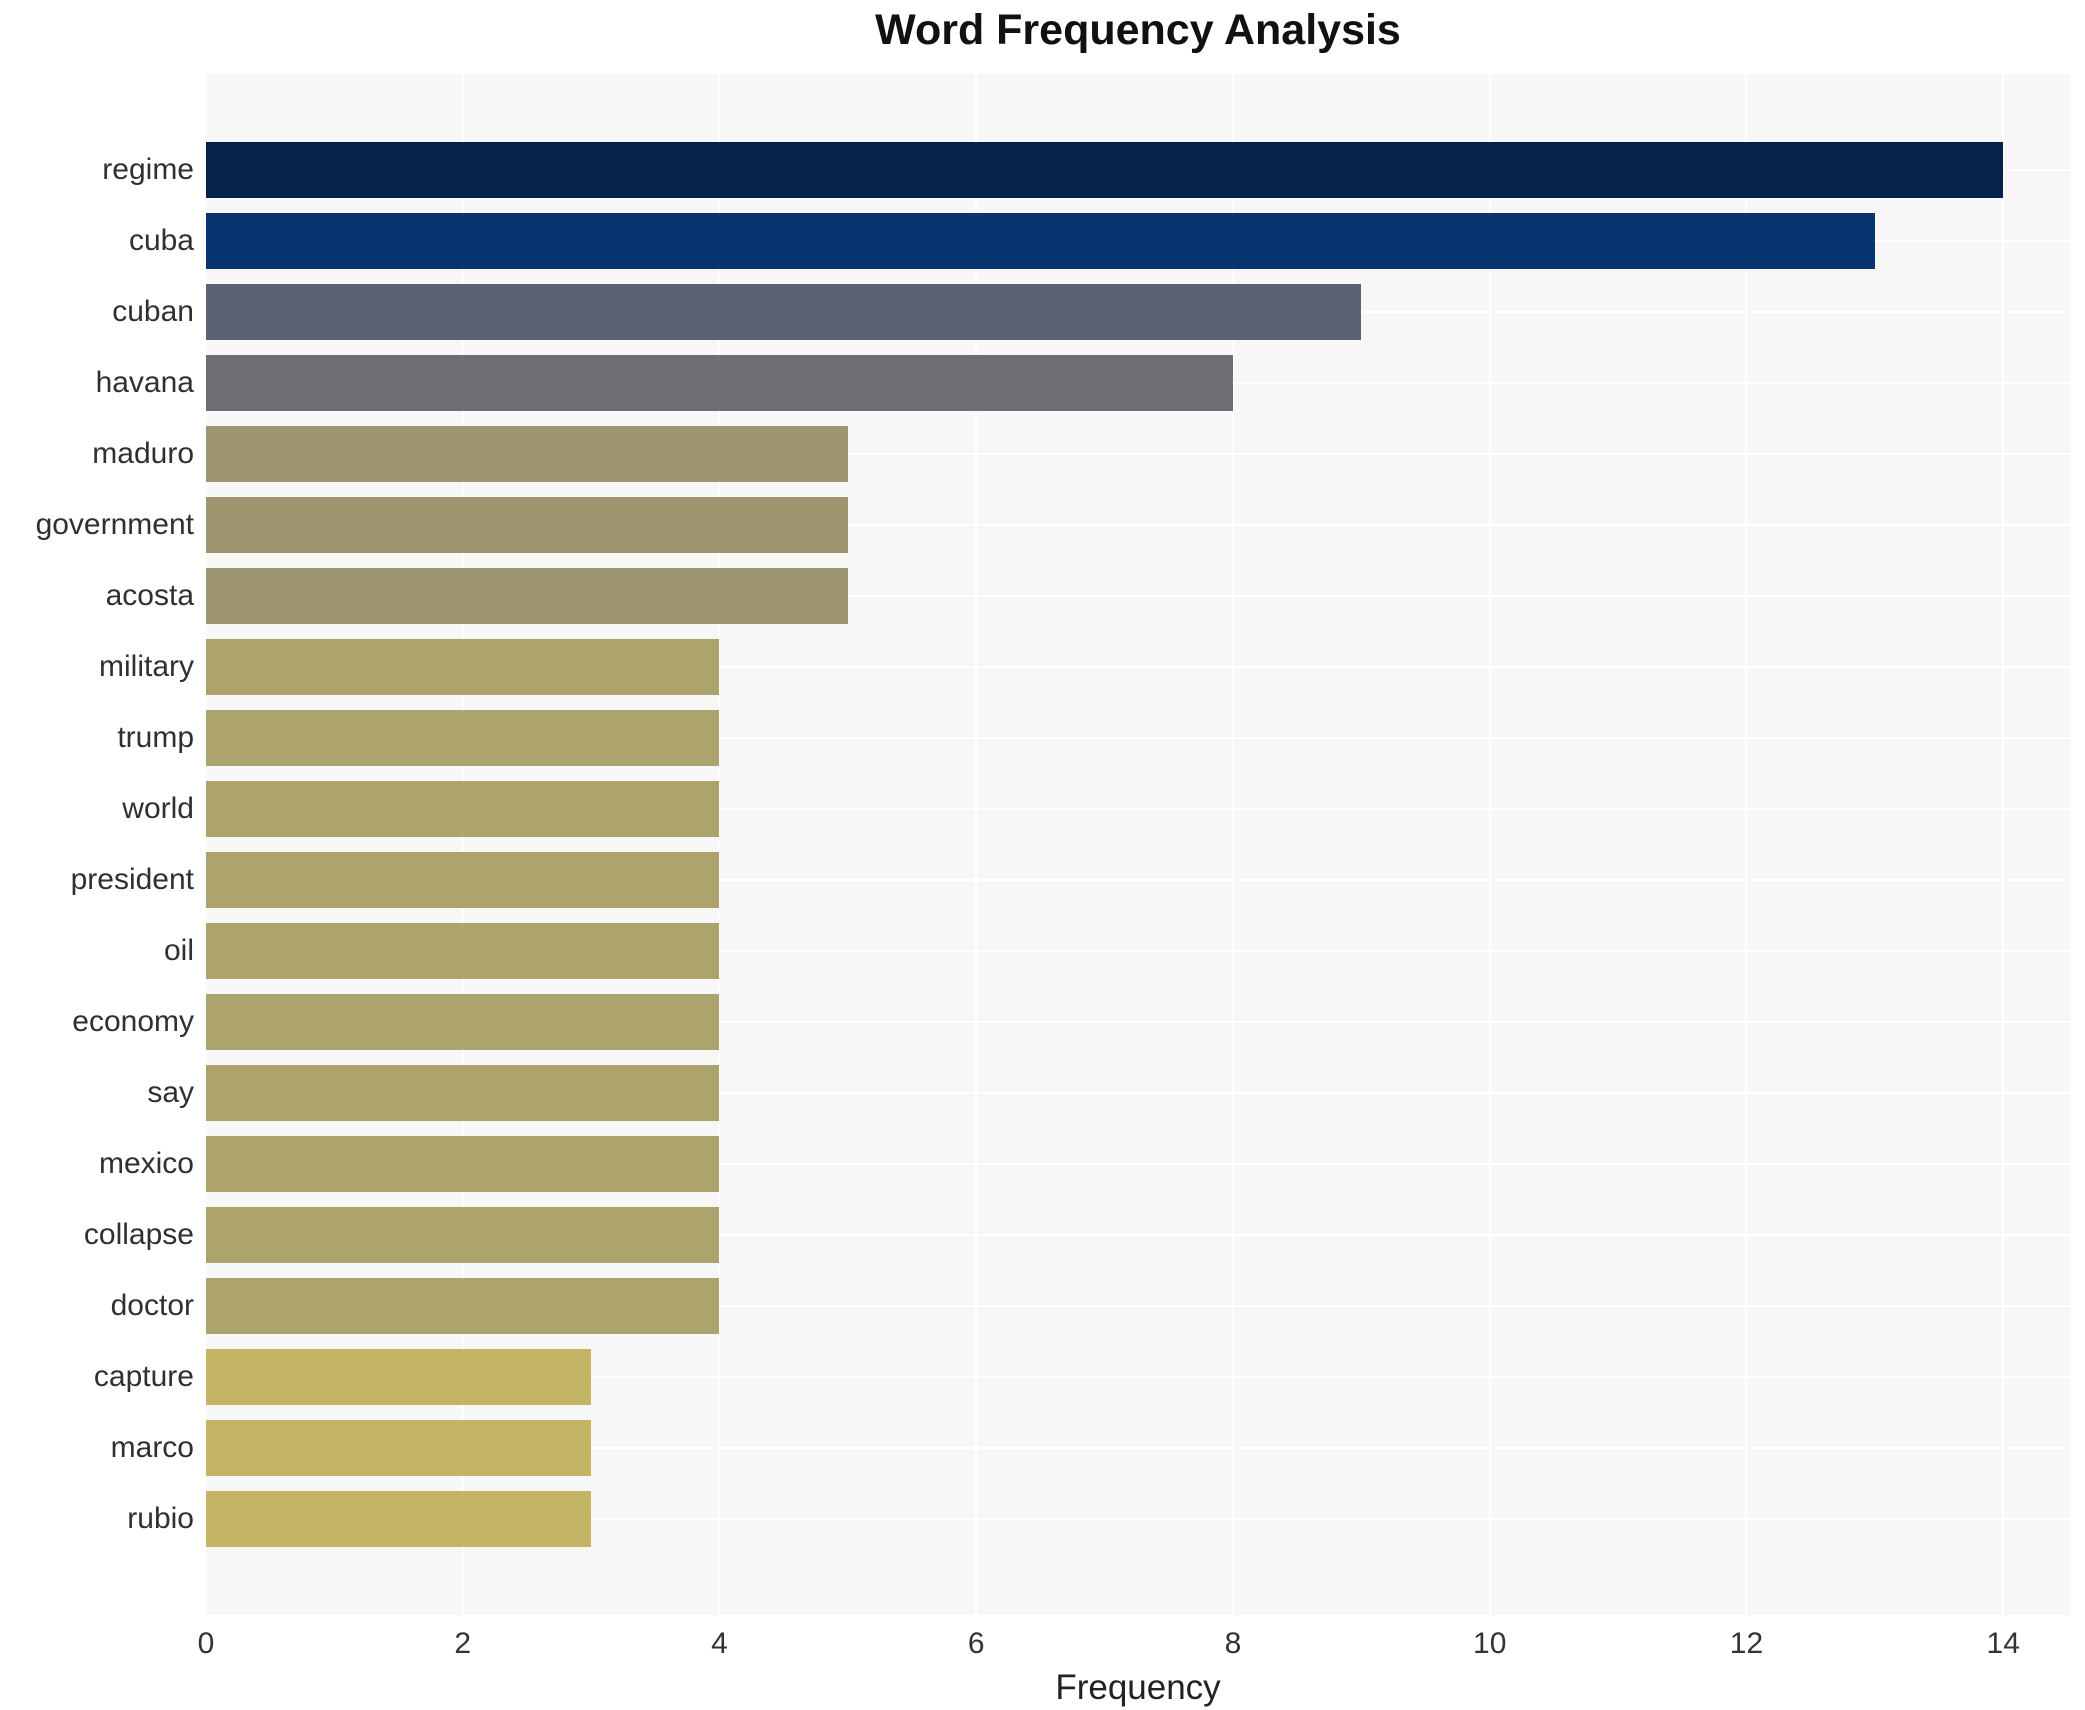  I want to click on bar-economy, so click(463, 1022).